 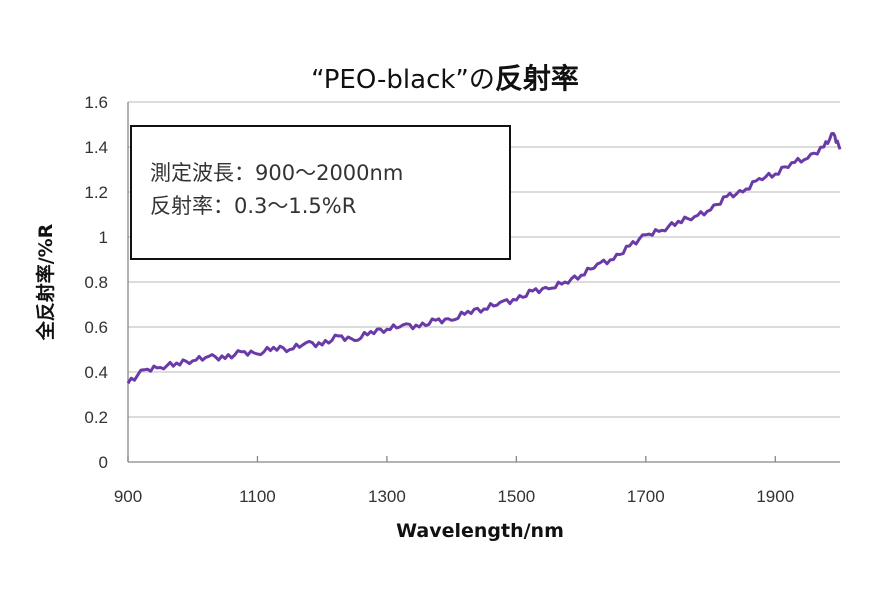 I want to click on x-tick-label: 1300, so click(x=387, y=496).